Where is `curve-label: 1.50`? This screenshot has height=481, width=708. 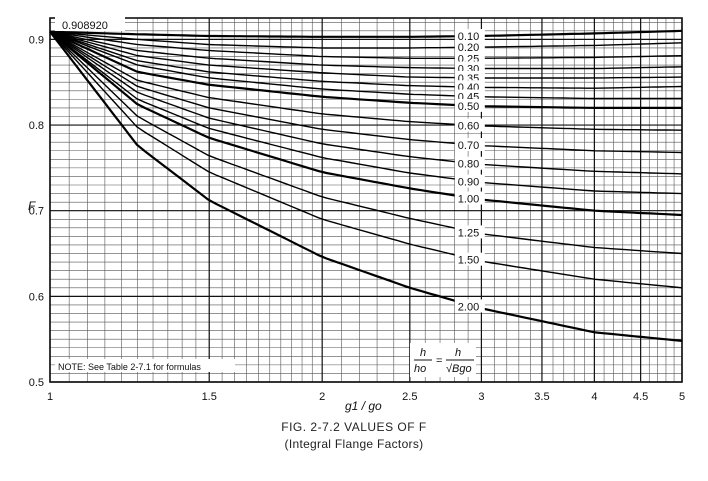
curve-label: 1.50 is located at coordinates (468, 261).